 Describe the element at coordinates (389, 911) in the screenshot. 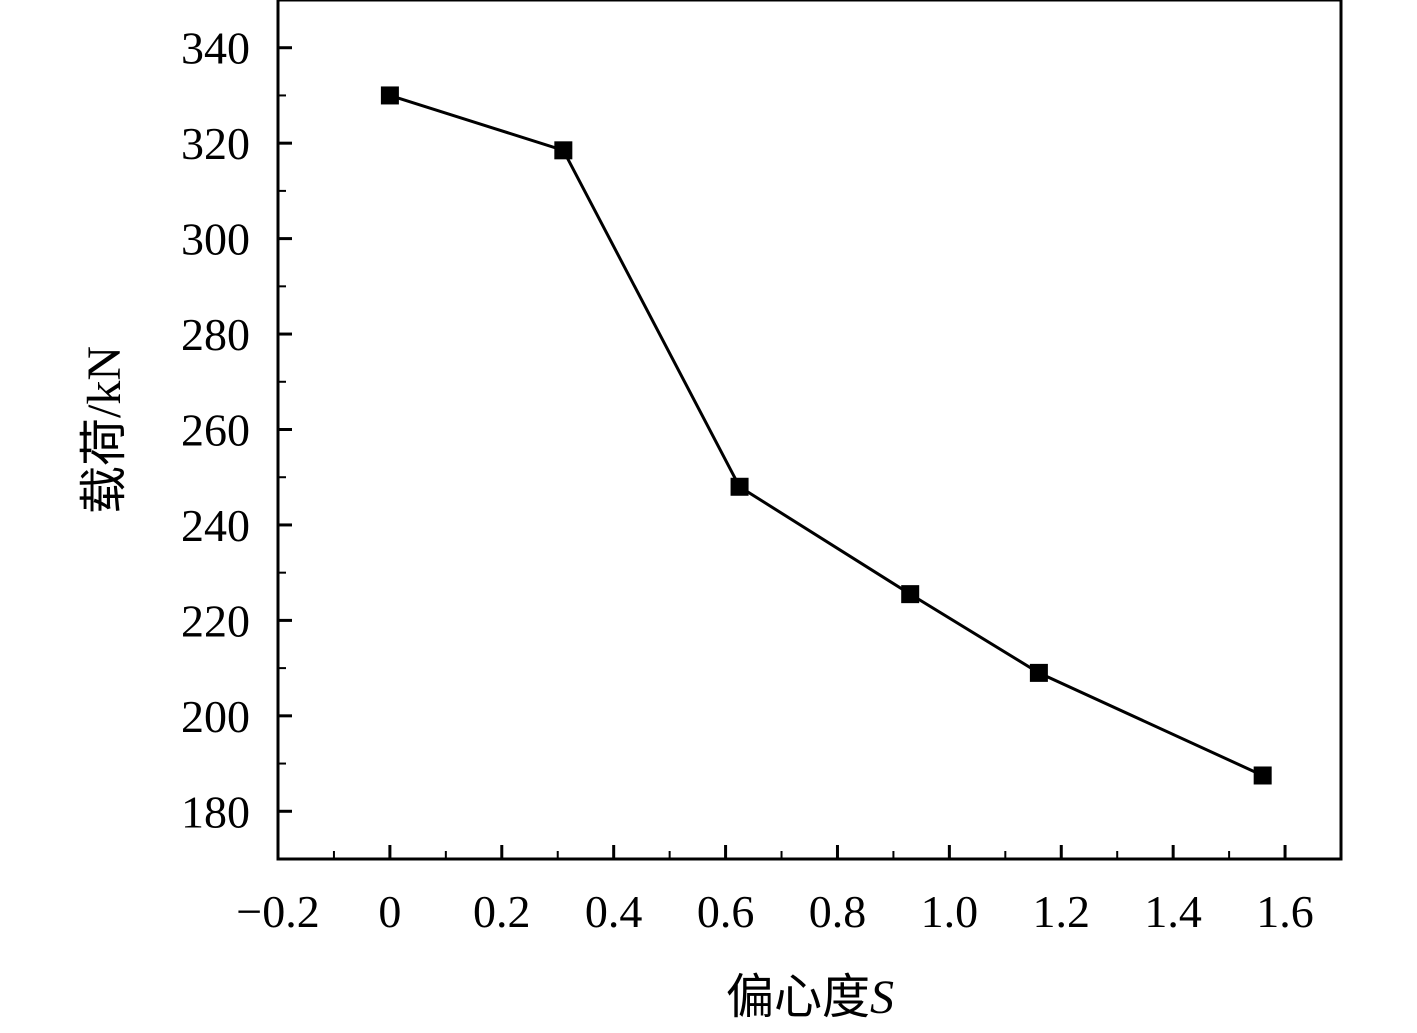

I see `x-tick-label: 0` at that location.